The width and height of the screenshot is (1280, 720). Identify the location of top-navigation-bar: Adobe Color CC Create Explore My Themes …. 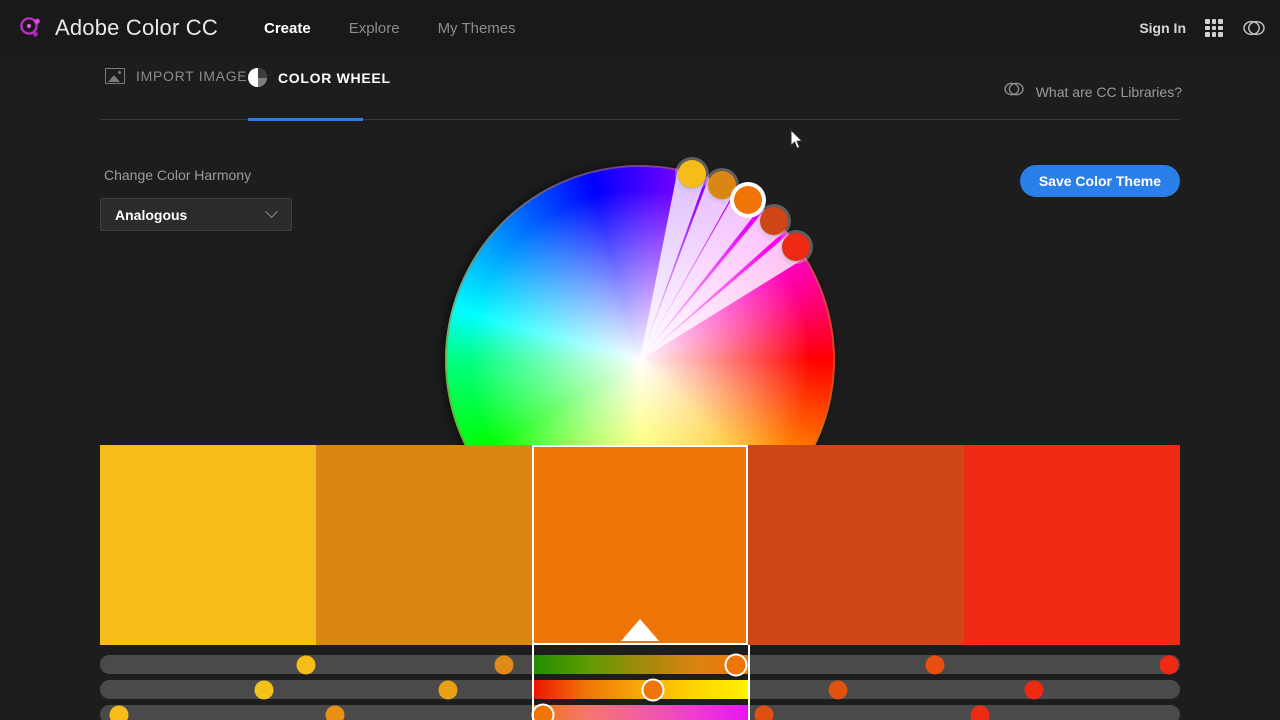
(640, 28).